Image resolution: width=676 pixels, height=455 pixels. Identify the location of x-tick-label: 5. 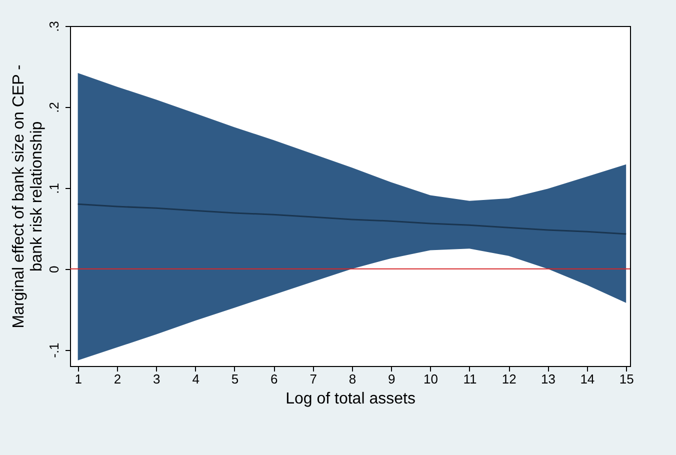
(235, 379).